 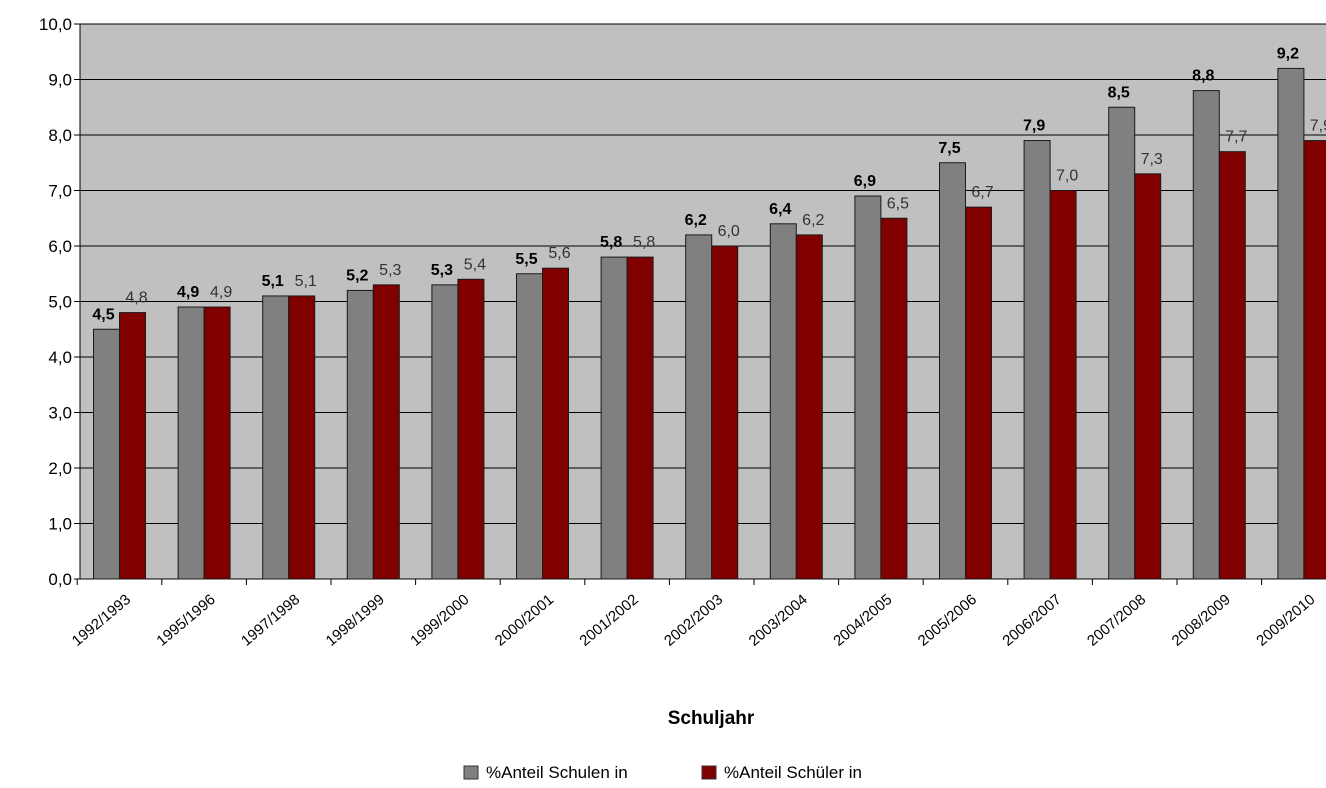 What do you see at coordinates (60, 357) in the screenshot?
I see `y-tick-label: 4,0` at bounding box center [60, 357].